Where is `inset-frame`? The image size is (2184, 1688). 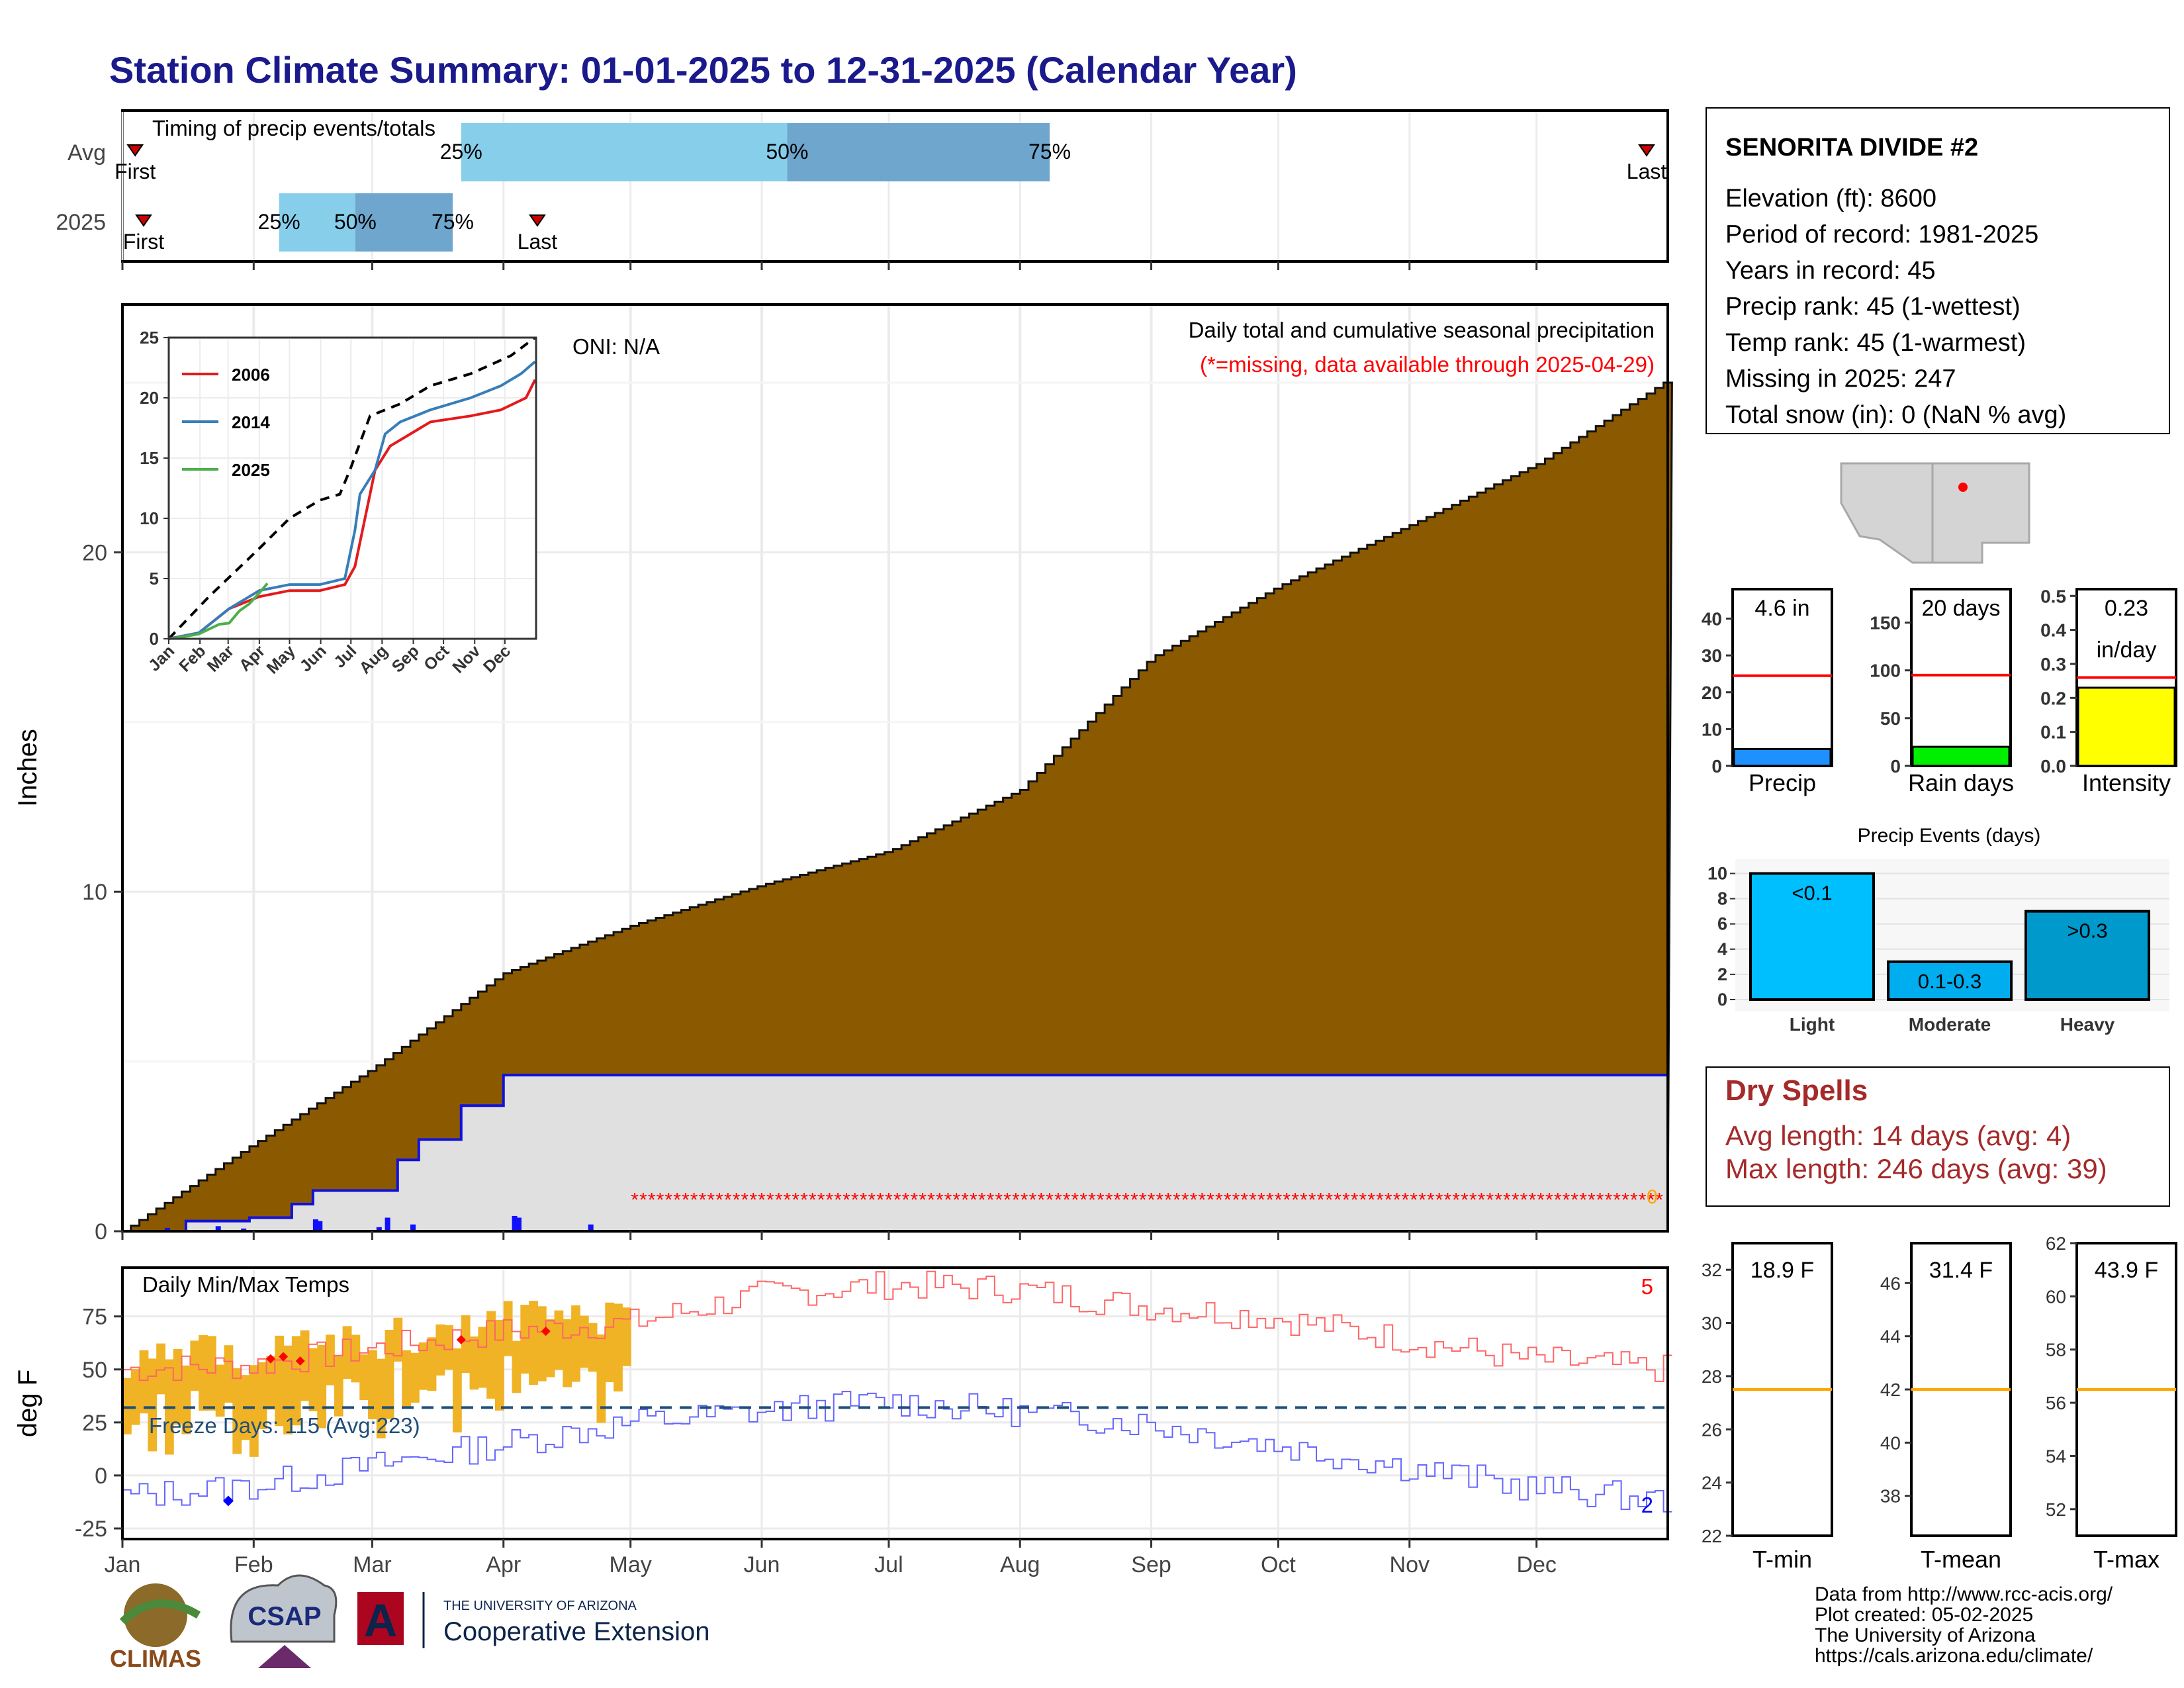 inset-frame is located at coordinates (352, 488).